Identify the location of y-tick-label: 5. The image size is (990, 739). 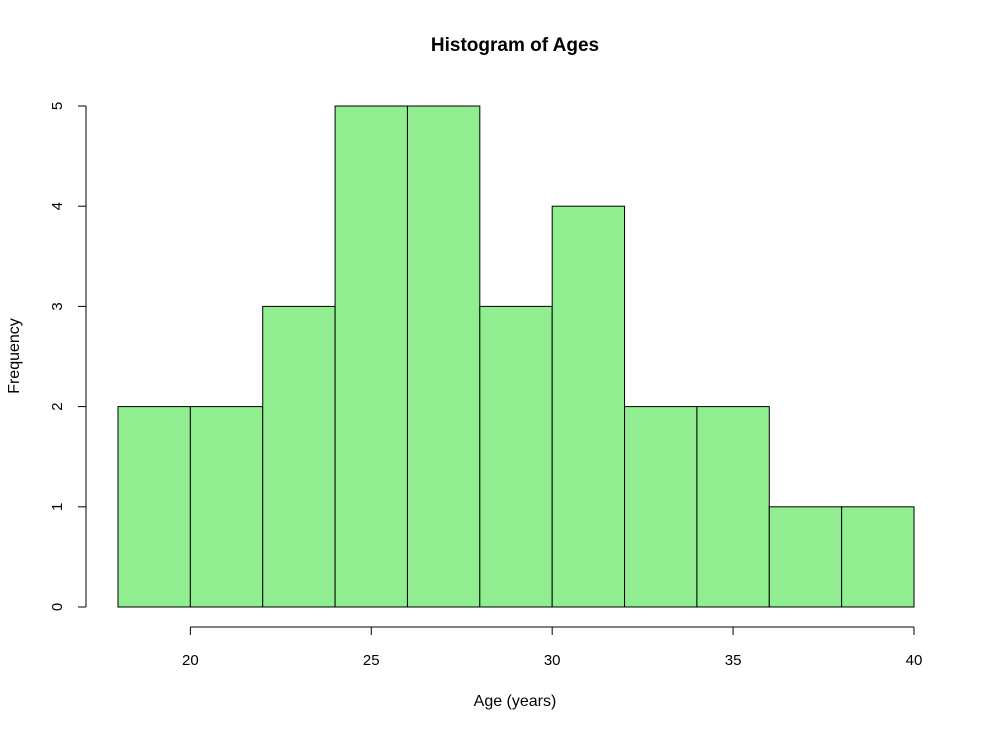
(57, 106).